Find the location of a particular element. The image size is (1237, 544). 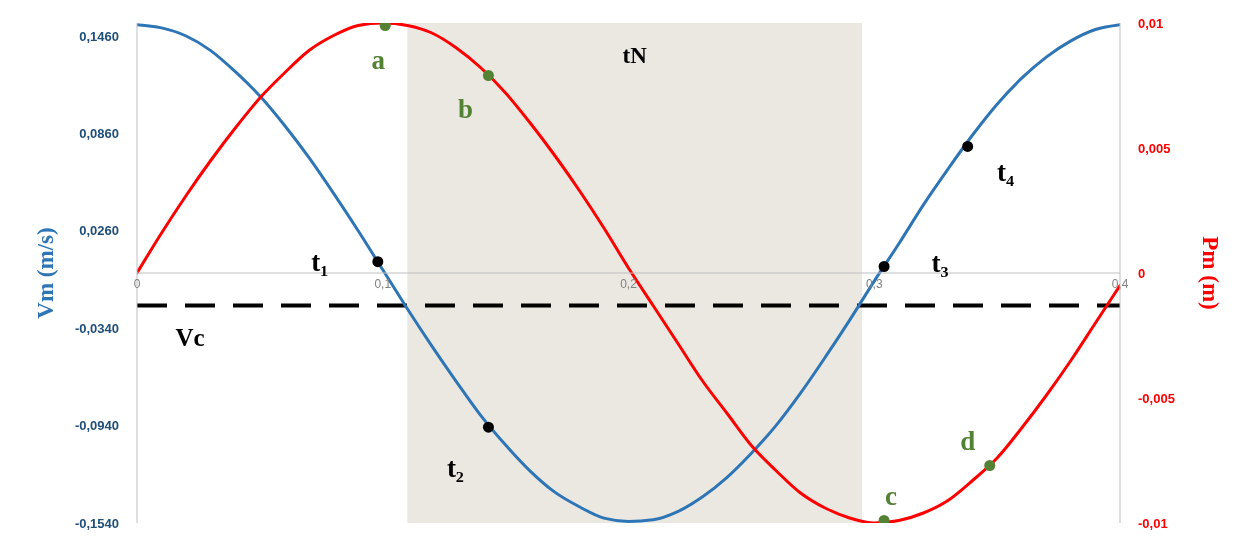

data-label: a is located at coordinates (378, 59).